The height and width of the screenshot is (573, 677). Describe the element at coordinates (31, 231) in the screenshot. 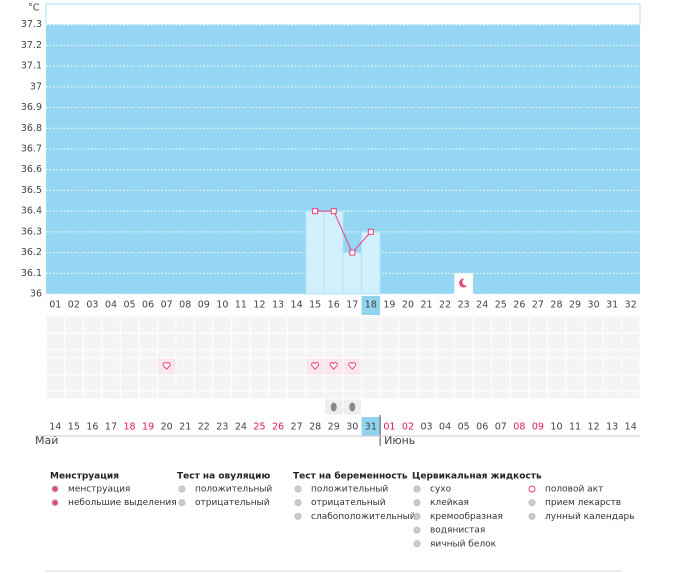

I see `y-tick-label: 36.3` at that location.